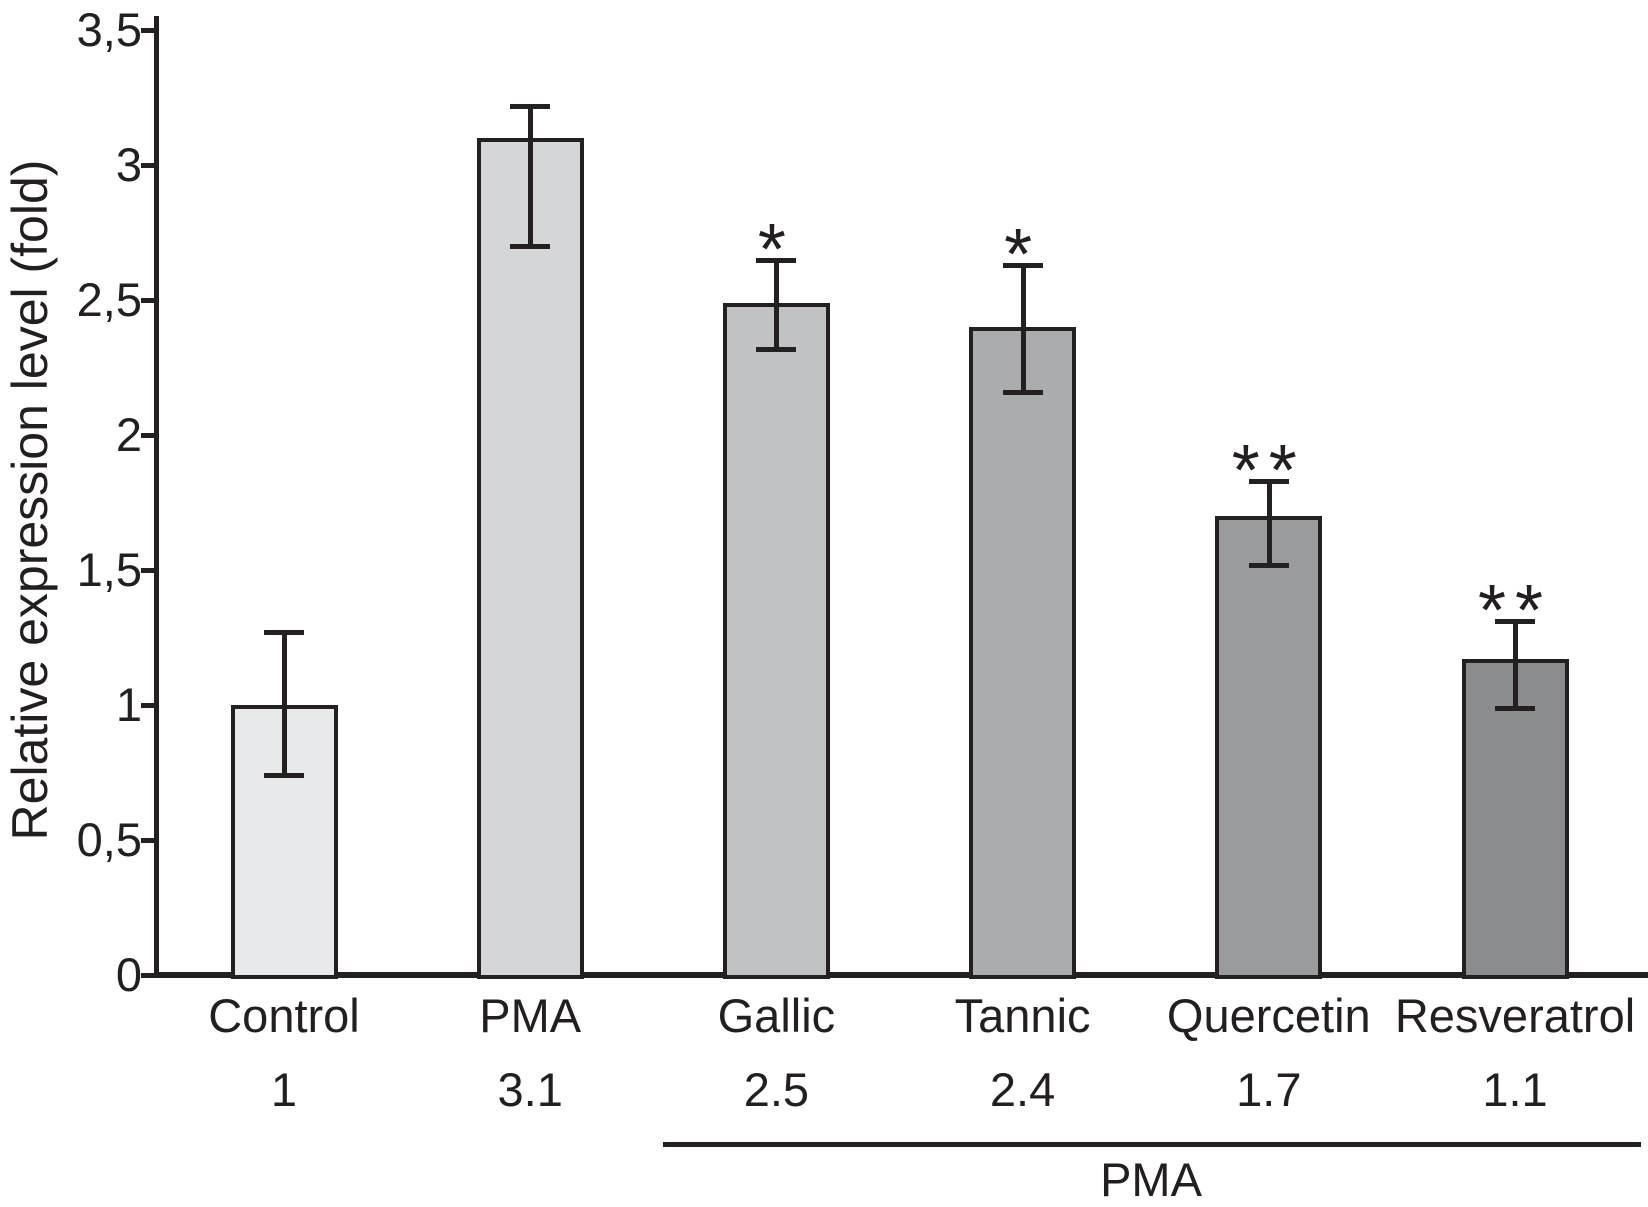 The image size is (1648, 1207). Describe the element at coordinates (1022, 1089) in the screenshot. I see `value-label: 2.4` at that location.